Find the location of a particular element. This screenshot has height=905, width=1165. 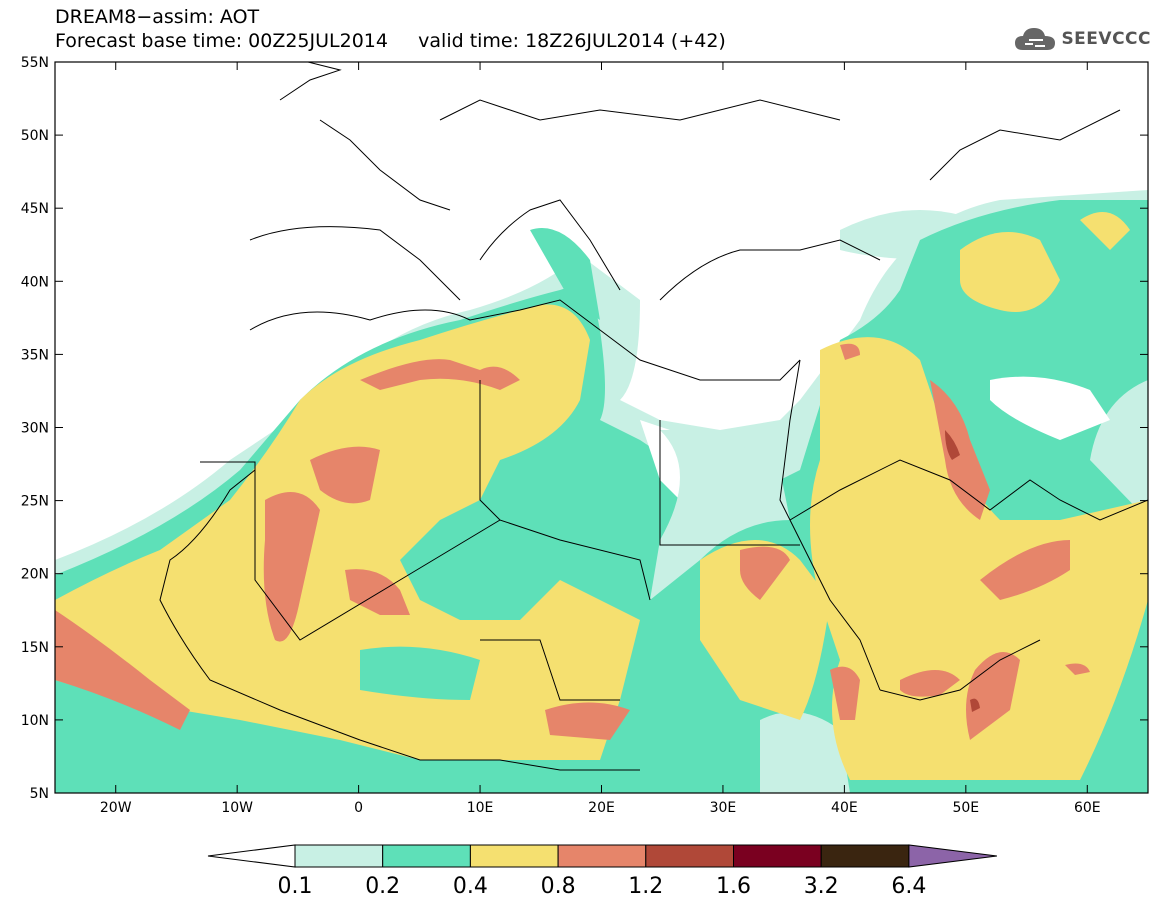

lat-tick-label: 35N is located at coordinates (35, 355).